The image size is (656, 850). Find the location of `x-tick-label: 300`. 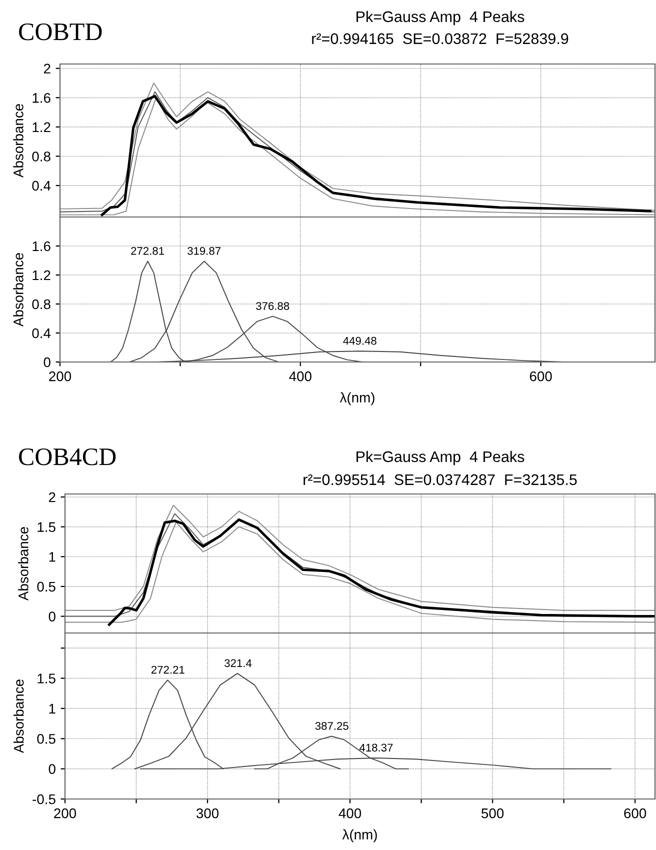

x-tick-label: 300 is located at coordinates (207, 813).